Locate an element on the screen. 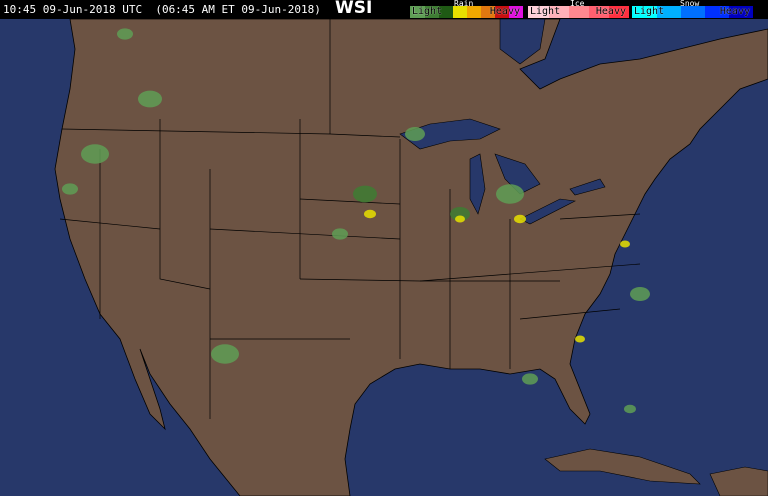 This screenshot has height=496, width=768. wsi-logo: WSI is located at coordinates (354, 9).